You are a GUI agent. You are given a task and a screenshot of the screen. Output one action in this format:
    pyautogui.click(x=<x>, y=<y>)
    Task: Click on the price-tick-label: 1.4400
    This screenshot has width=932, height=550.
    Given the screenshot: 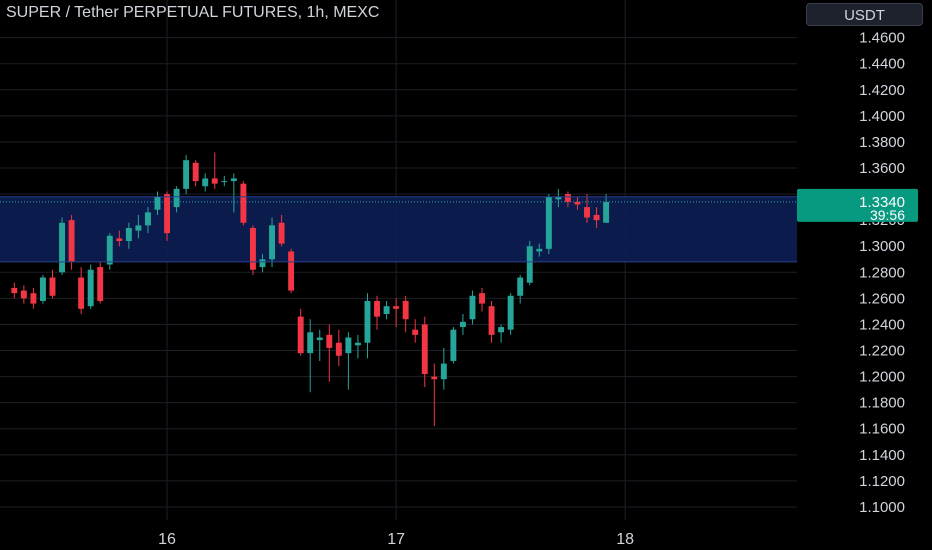 What is the action you would take?
    pyautogui.click(x=882, y=64)
    